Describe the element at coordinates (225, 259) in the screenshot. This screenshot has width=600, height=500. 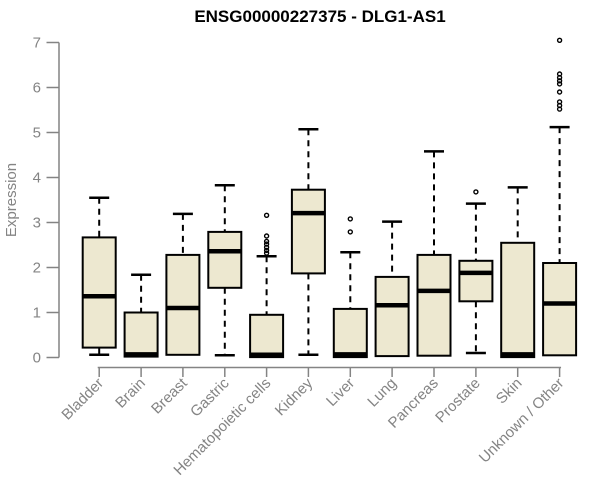
I see `box-rect-gastric` at that location.